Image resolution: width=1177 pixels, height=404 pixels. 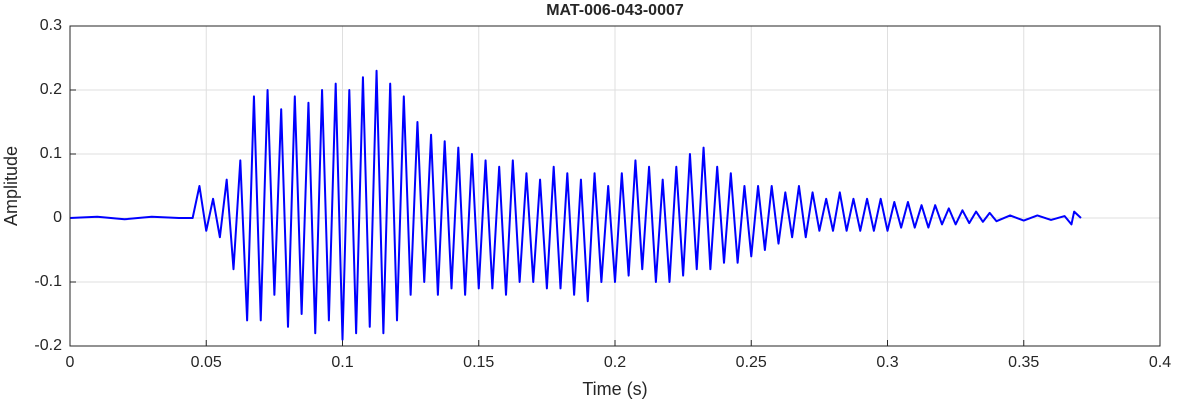 What do you see at coordinates (887, 362) in the screenshot?
I see `x-tick-label: 0.3` at bounding box center [887, 362].